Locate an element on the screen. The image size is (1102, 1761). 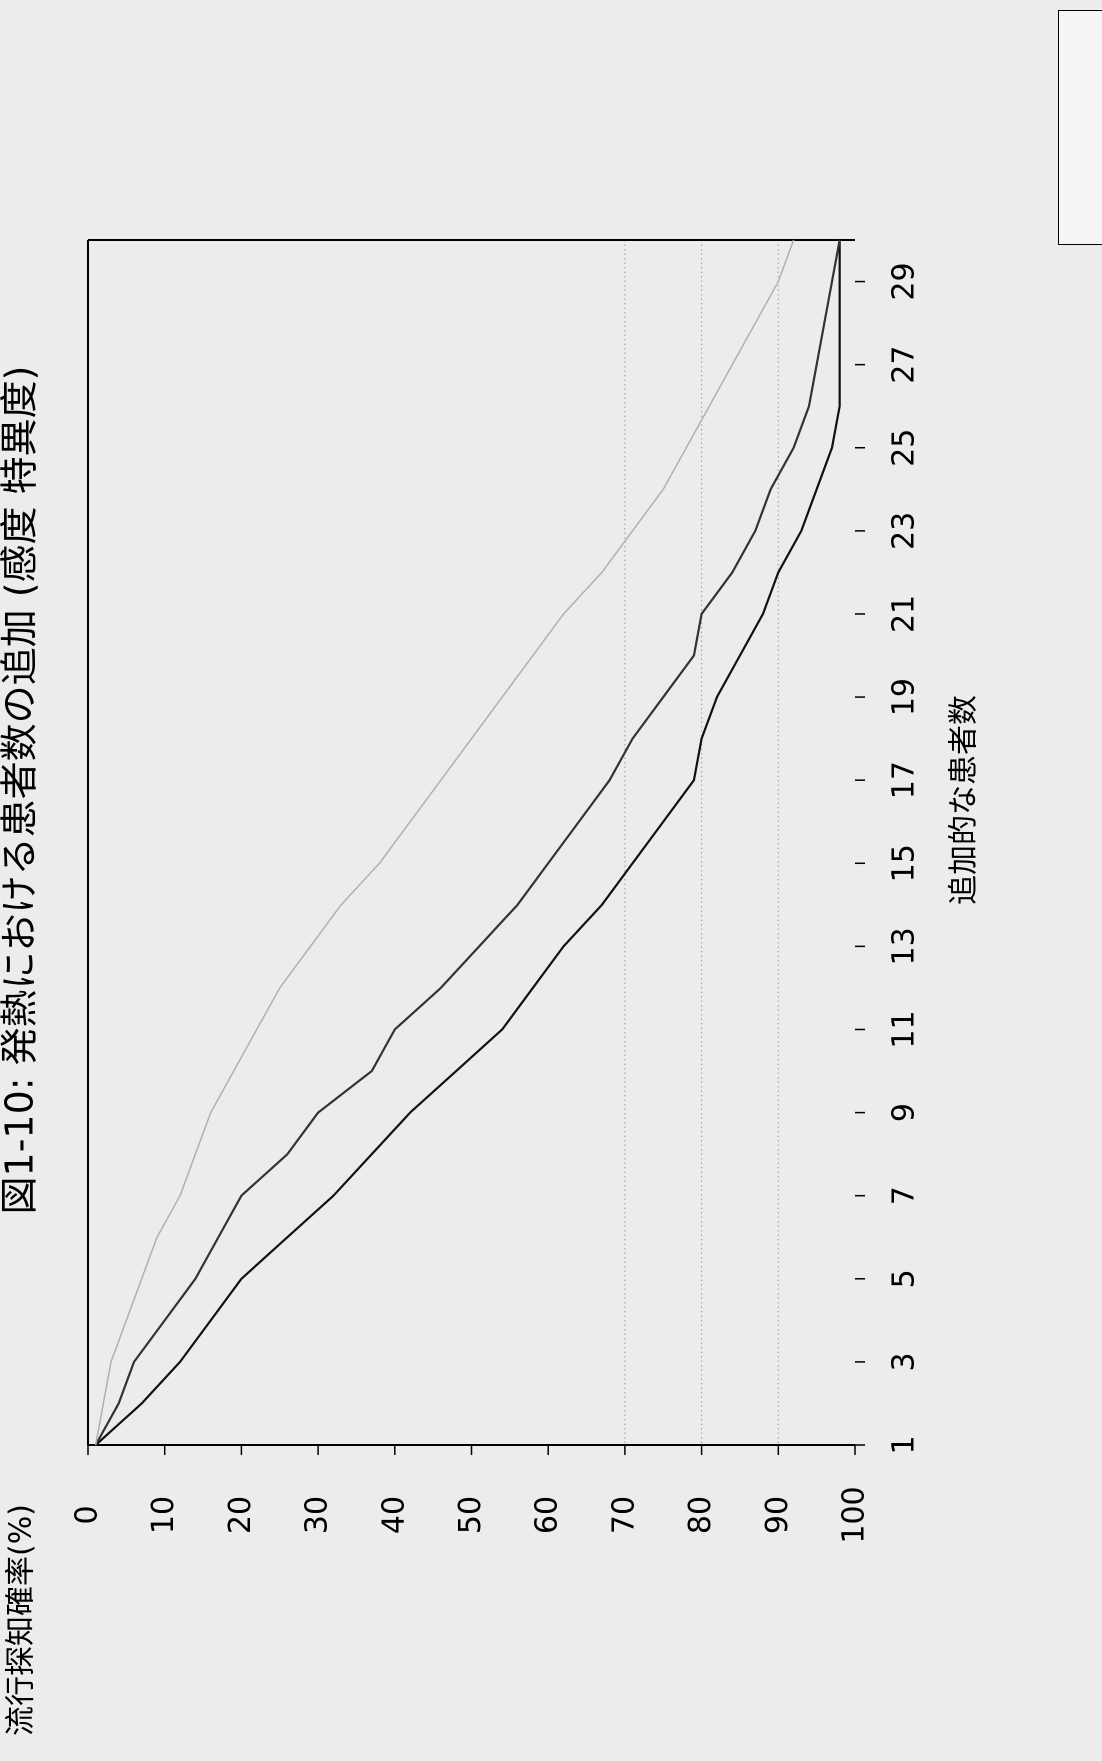
x-tick-label: 25 is located at coordinates (904, 448).